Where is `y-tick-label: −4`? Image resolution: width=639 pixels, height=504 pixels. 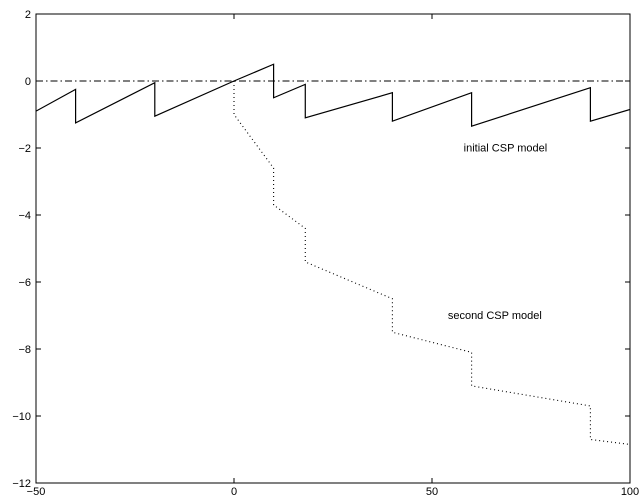
y-tick-label: −4 is located at coordinates (24, 216).